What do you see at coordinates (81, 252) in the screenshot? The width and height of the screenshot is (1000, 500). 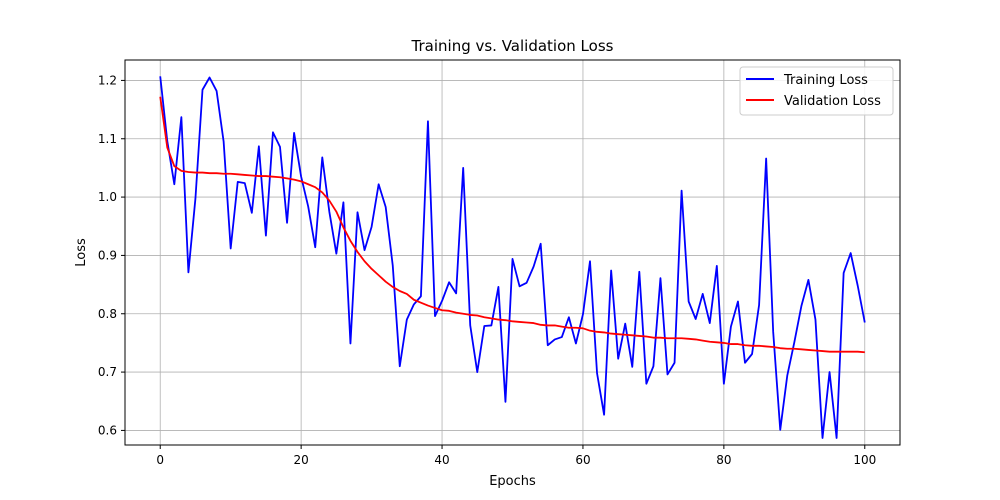 I see `y-axis-label: Loss` at bounding box center [81, 252].